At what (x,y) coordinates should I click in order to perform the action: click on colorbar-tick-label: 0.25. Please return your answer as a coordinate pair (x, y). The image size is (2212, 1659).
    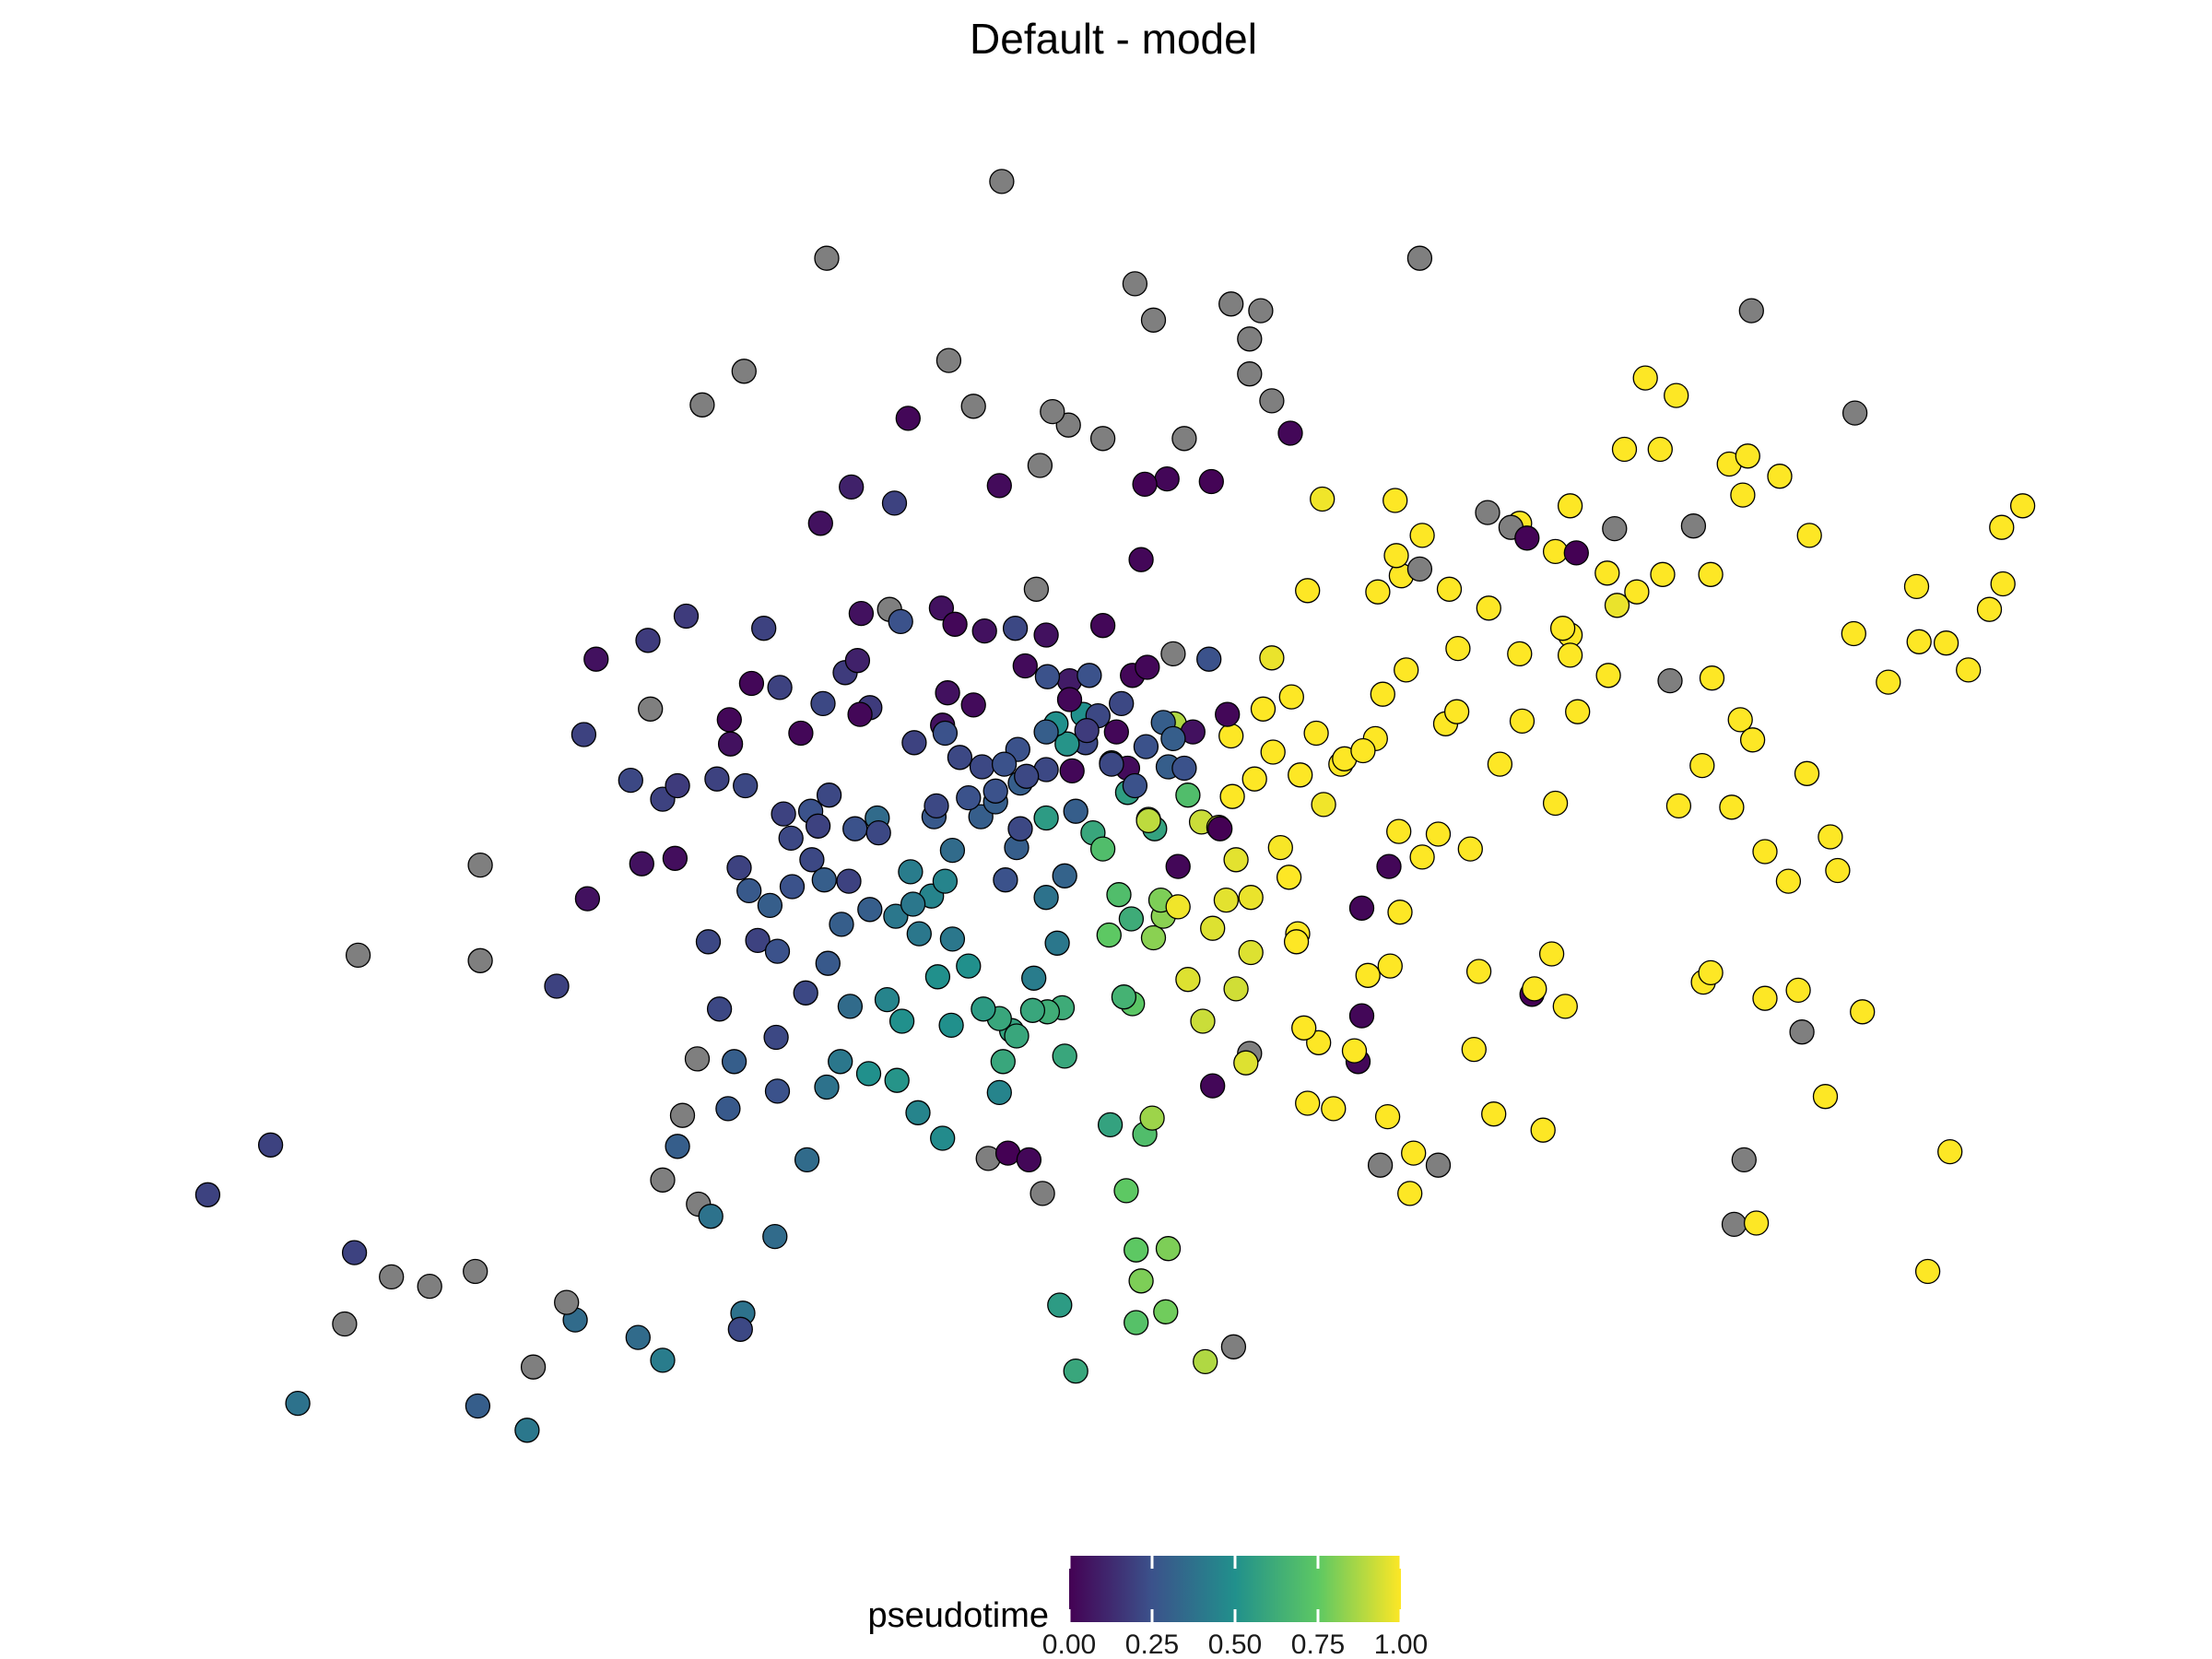
    Looking at the image, I should click on (1152, 1644).